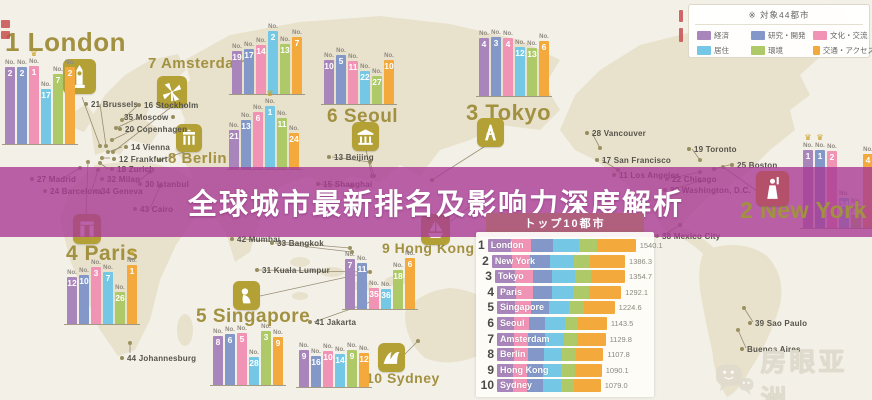 This screenshot has height=400, width=872. I want to click on top10-city-name: Paris, so click(511, 291).